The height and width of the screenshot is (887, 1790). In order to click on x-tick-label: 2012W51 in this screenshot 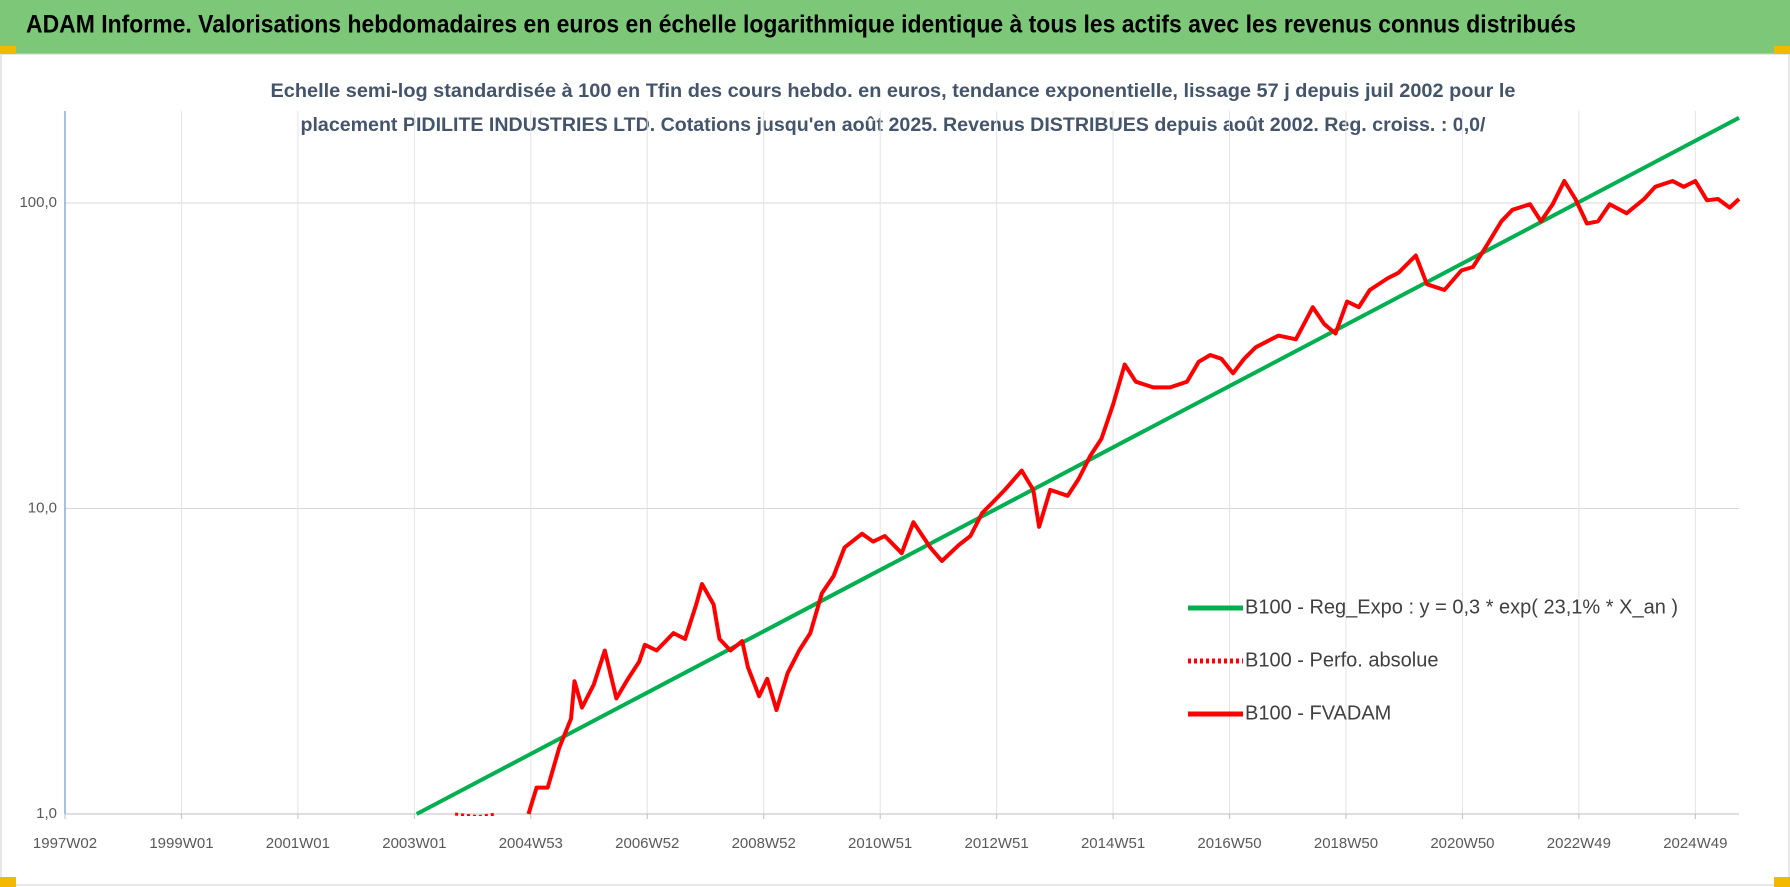, I will do `click(997, 843)`.